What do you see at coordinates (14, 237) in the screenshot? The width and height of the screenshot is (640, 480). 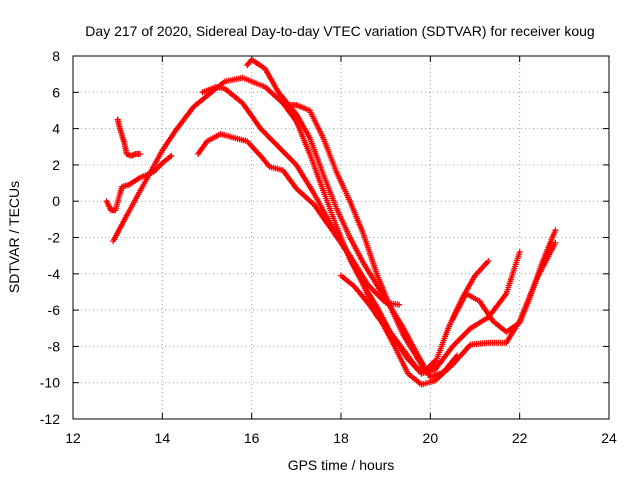 I see `y-axis-label: SDTVAR / TECUs` at bounding box center [14, 237].